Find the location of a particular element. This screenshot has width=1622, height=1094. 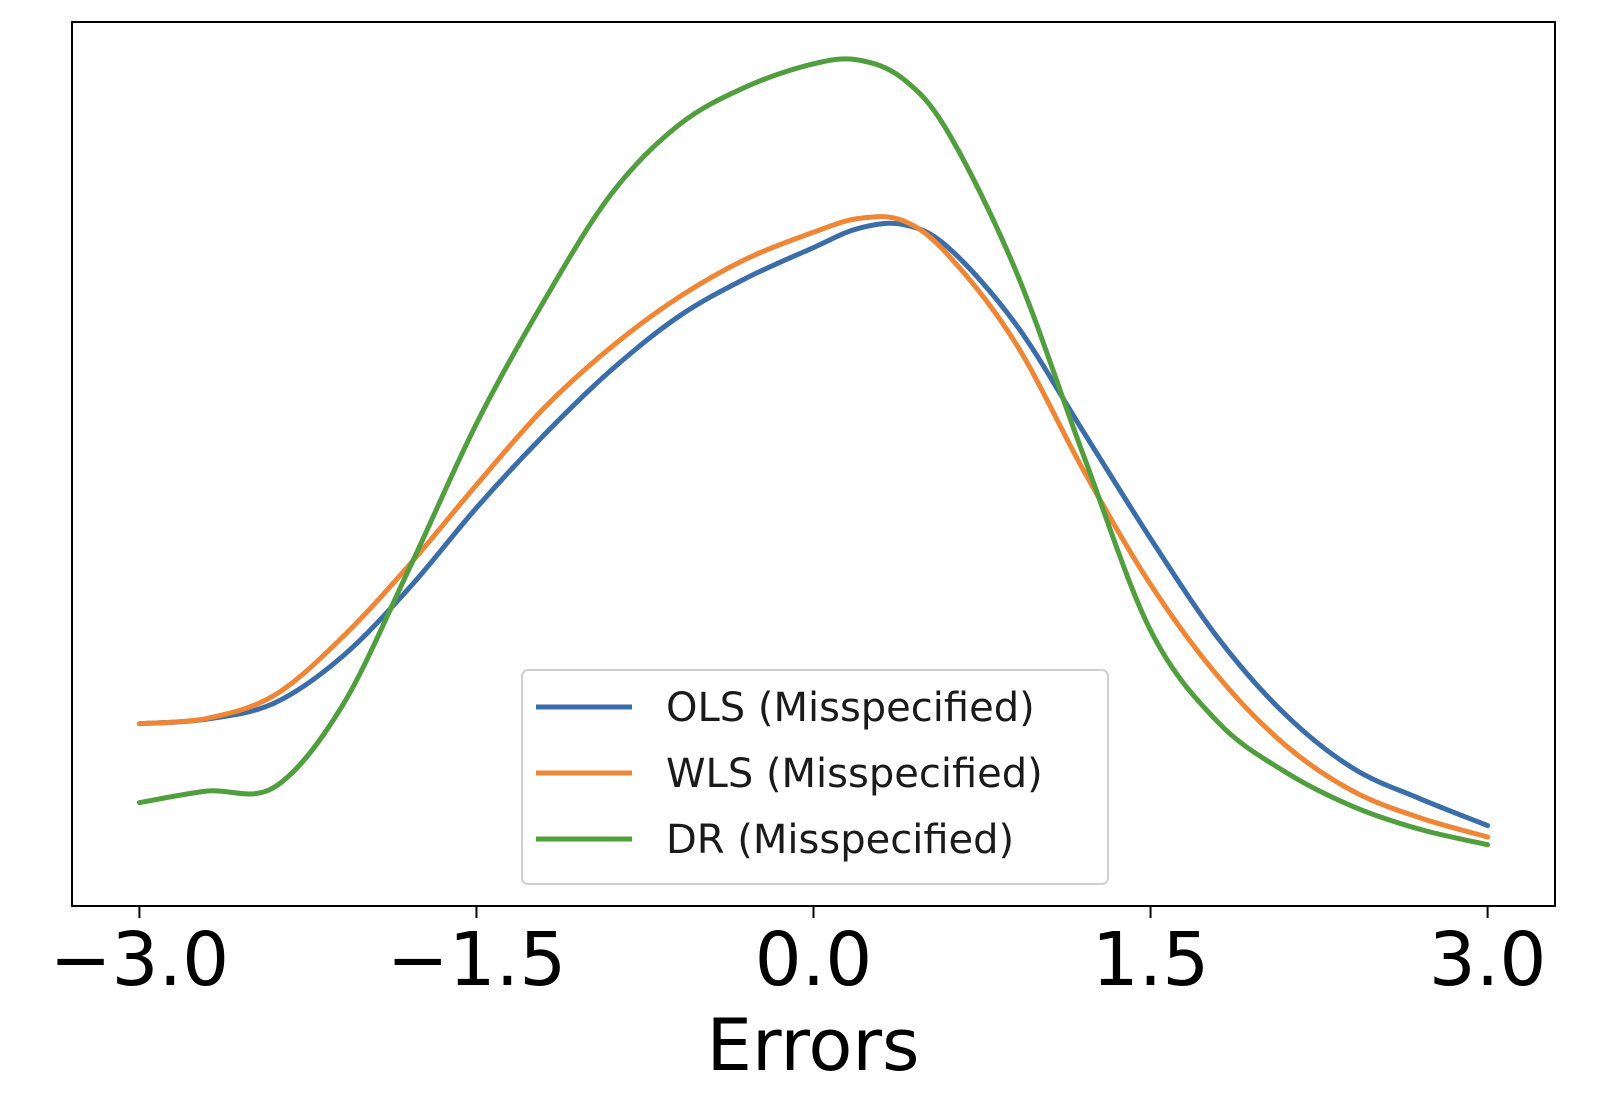

x-axis-label: Errors is located at coordinates (812, 1045).